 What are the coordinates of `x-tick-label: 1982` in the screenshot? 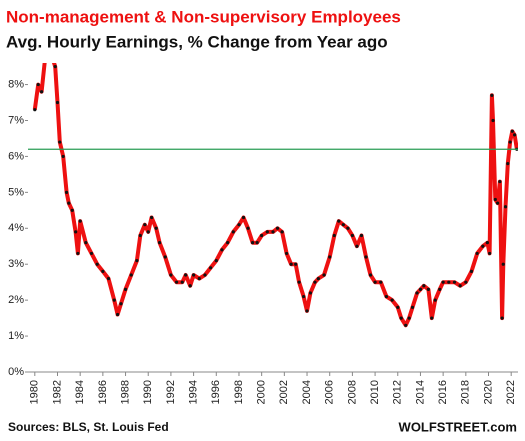 It's located at (57, 392).